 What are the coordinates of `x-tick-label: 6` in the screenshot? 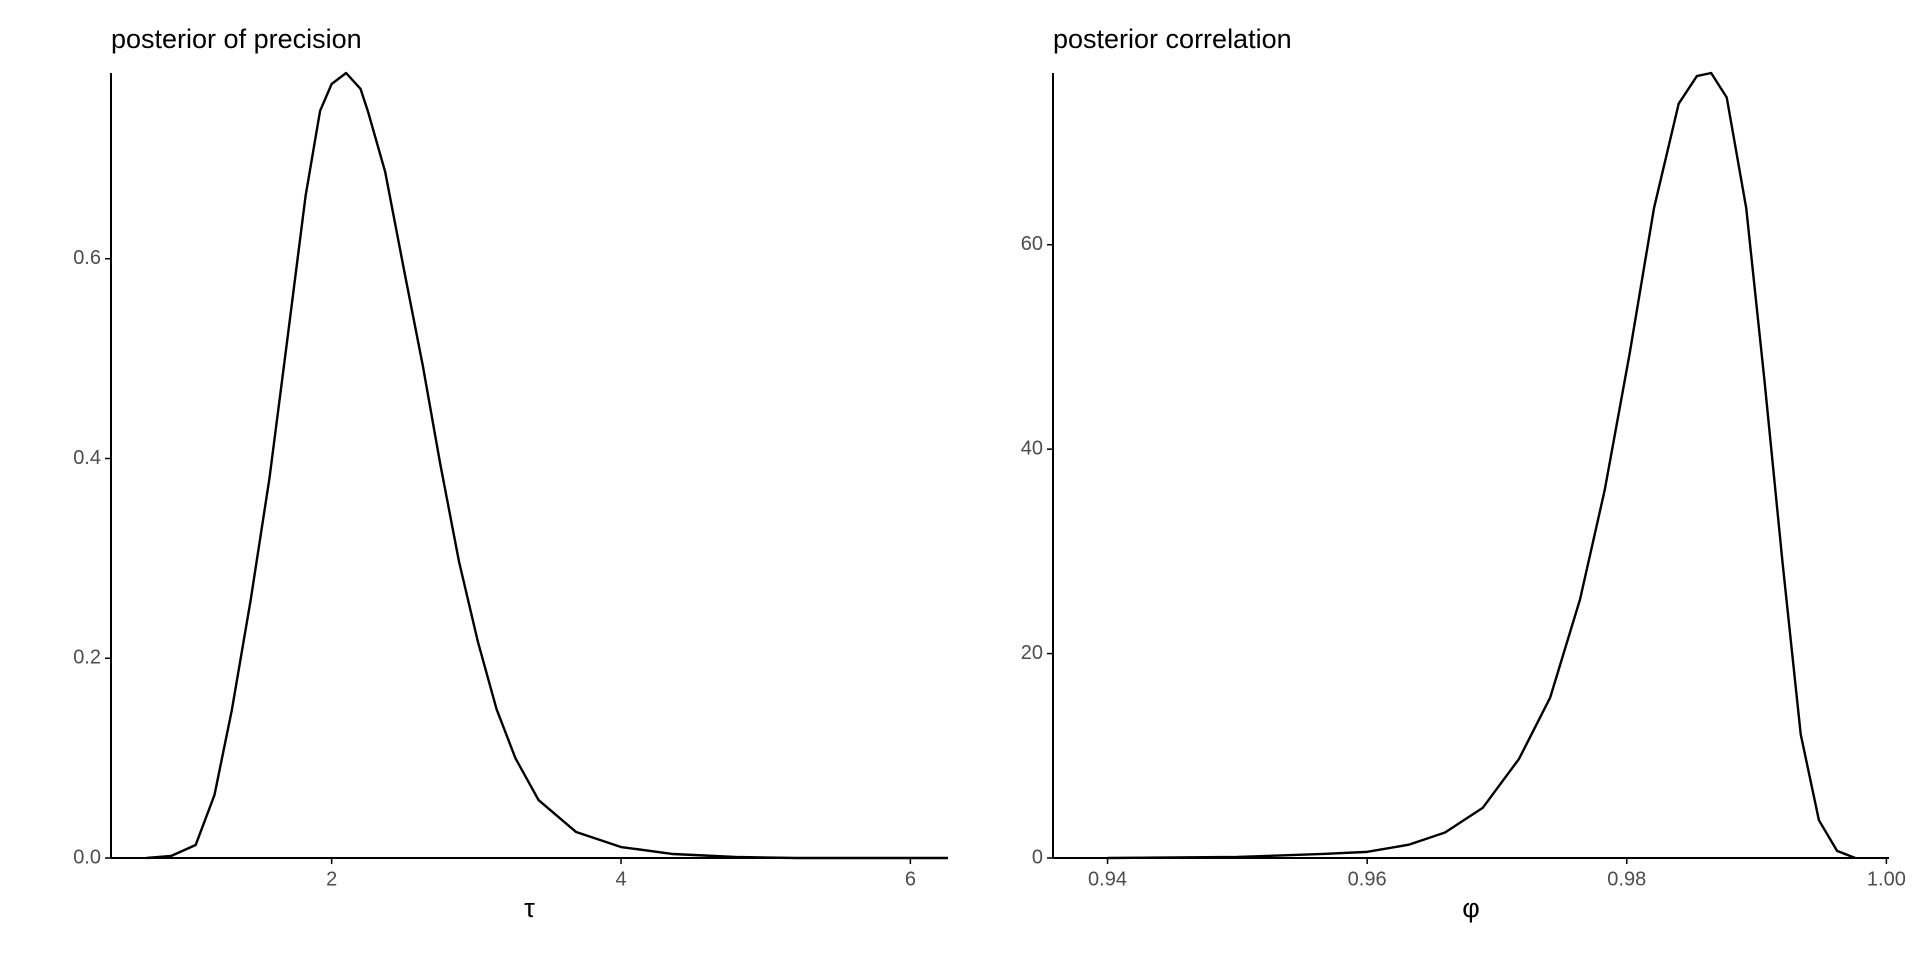 It's located at (910, 879).